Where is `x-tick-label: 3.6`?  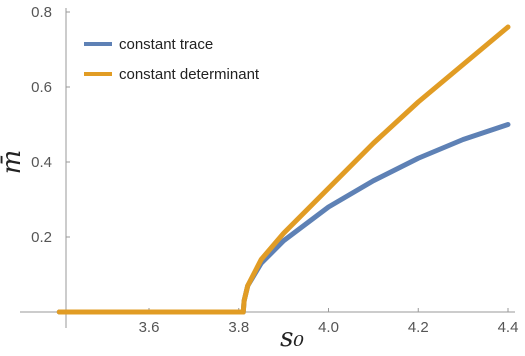 x-tick-label: 3.6 is located at coordinates (149, 327).